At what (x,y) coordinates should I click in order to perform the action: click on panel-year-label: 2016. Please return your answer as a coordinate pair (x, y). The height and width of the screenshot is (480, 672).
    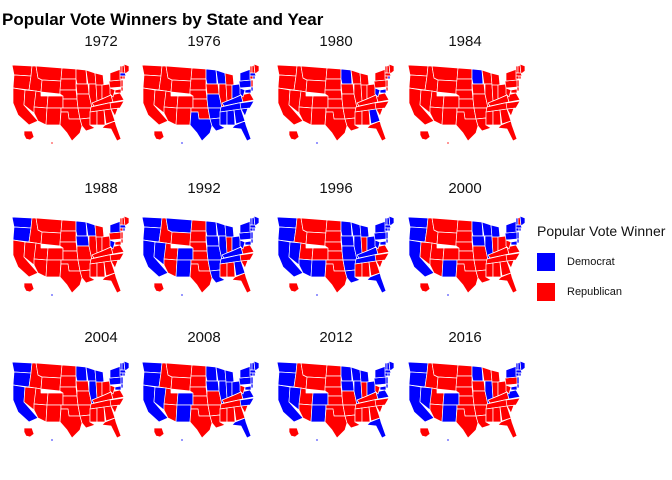
    Looking at the image, I should click on (465, 337).